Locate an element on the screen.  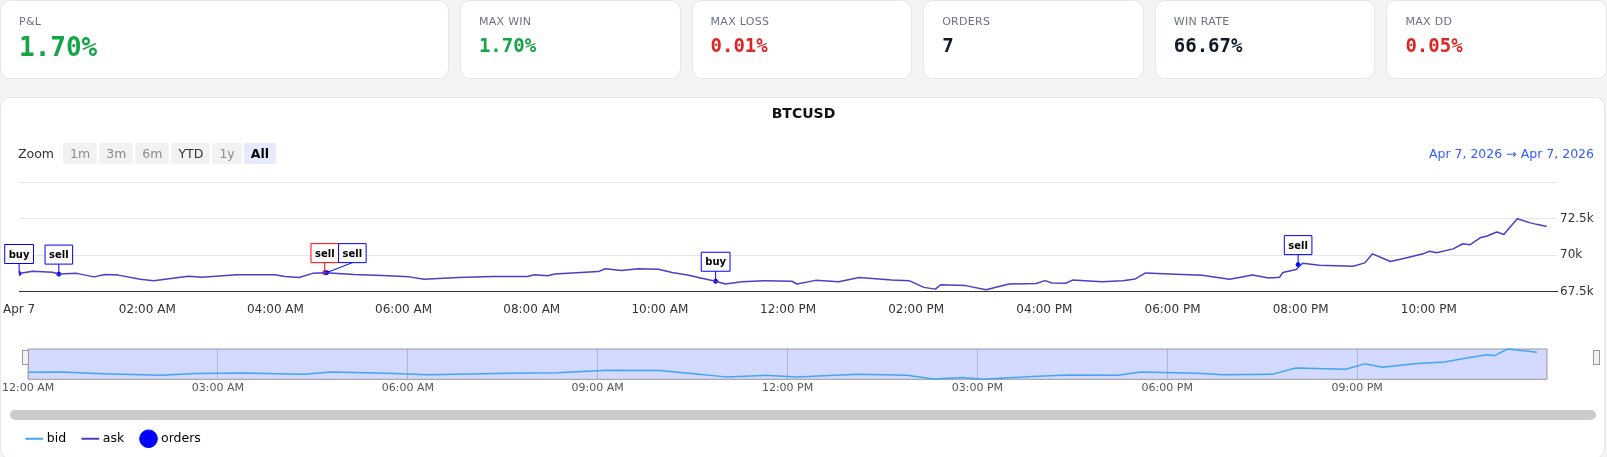
legend-label: ask is located at coordinates (114, 437).